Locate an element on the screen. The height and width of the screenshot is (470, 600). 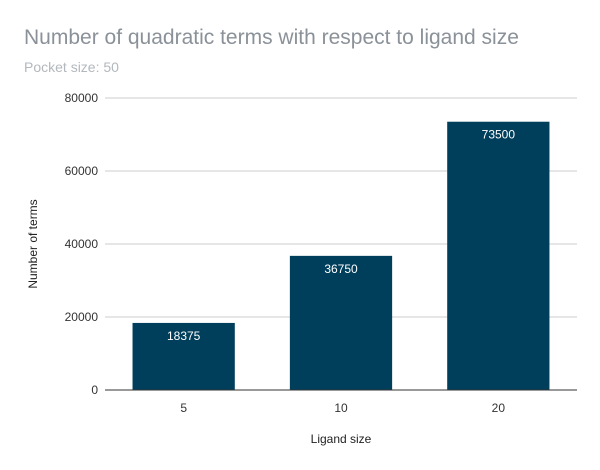
y-tick-label: 40000 is located at coordinates (82, 244).